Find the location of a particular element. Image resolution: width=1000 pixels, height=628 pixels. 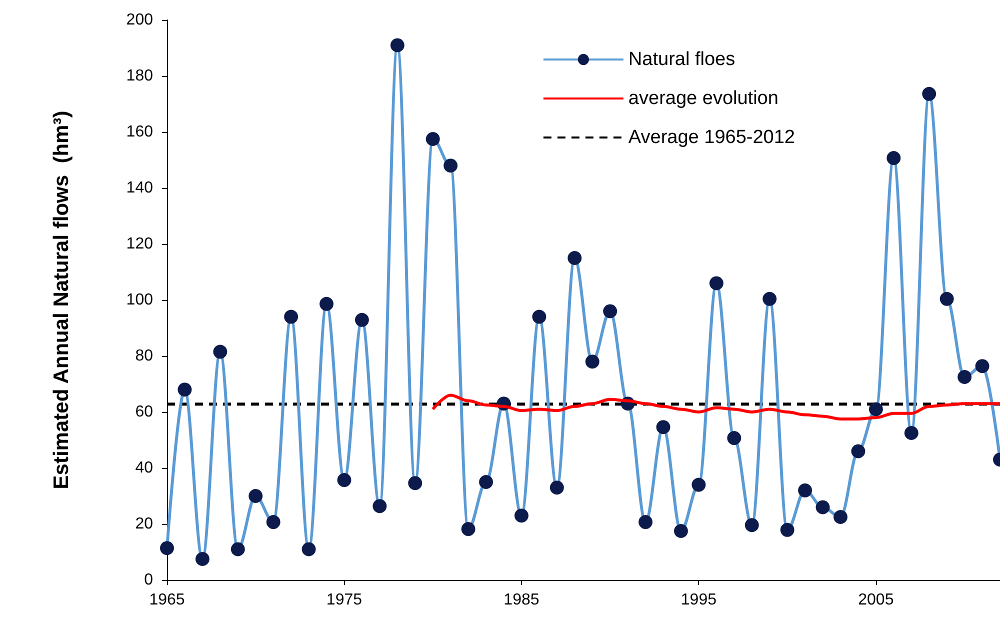

y-tick-label: 200 is located at coordinates (140, 20).